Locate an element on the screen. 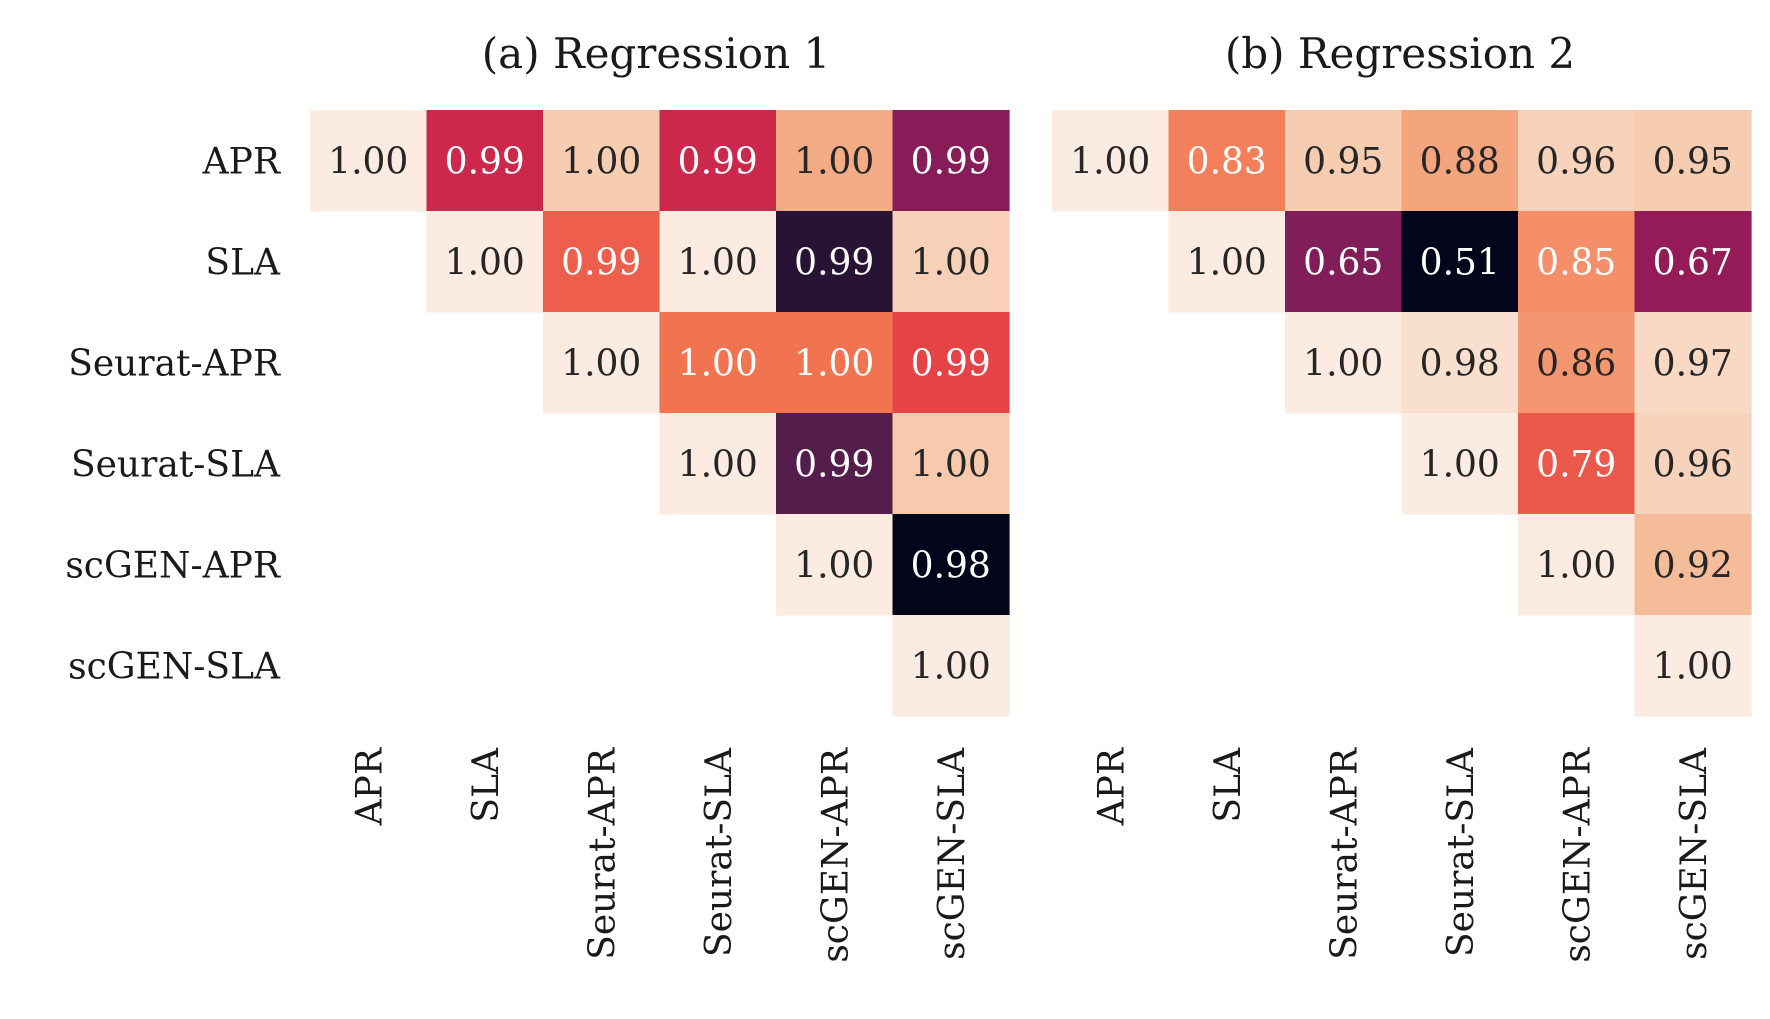 The height and width of the screenshot is (1019, 1770). cell-value-label: 0.97 is located at coordinates (1693, 364).